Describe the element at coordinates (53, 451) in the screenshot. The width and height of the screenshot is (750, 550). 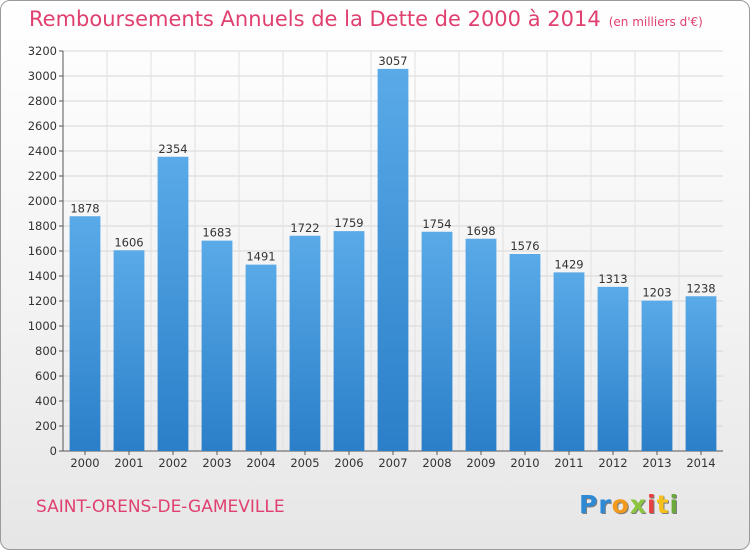
I see `y-tick-label: 0` at that location.